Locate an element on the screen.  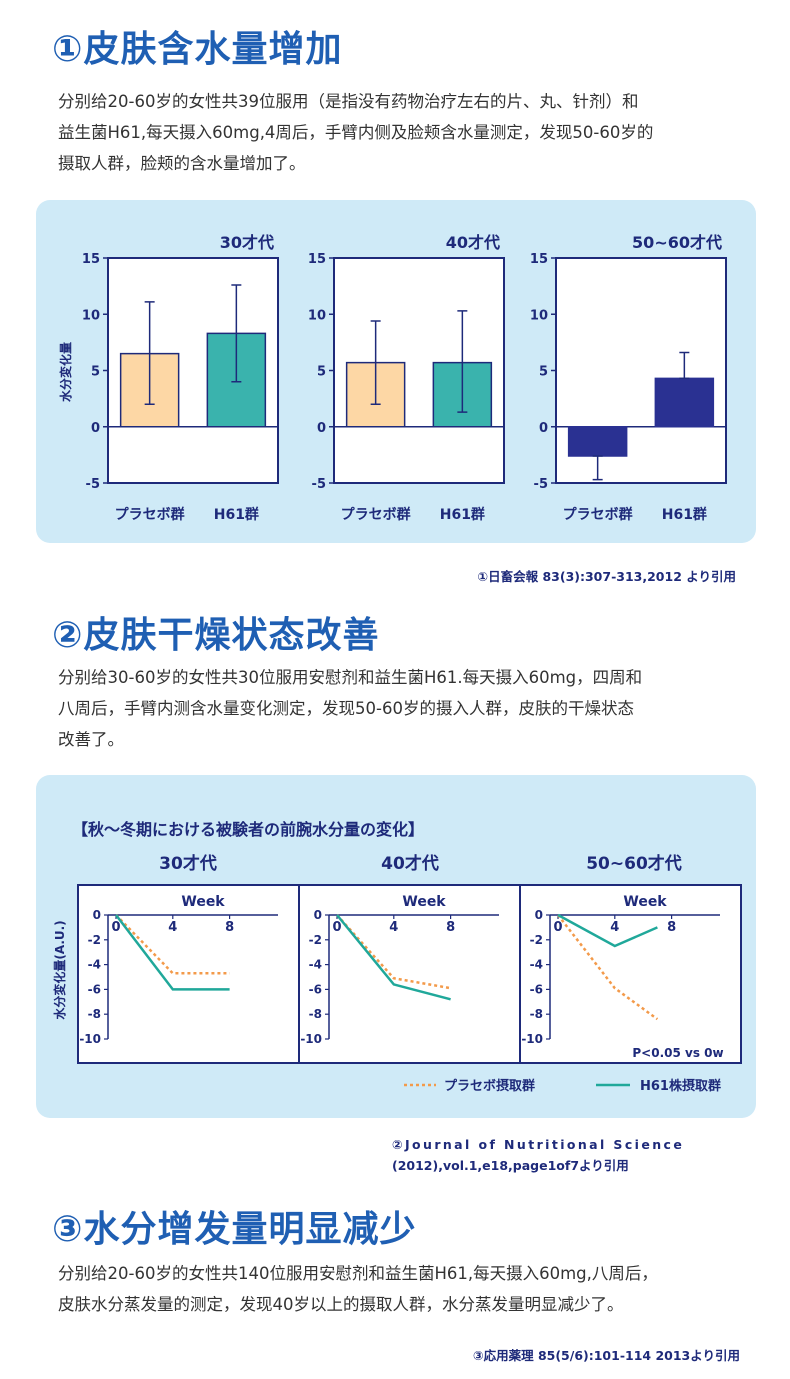
section1-line: 分别给20-60岁的女性共39位服用（是指没有药物治疗左右的片、丸、针剂）和 is located at coordinates (348, 101).